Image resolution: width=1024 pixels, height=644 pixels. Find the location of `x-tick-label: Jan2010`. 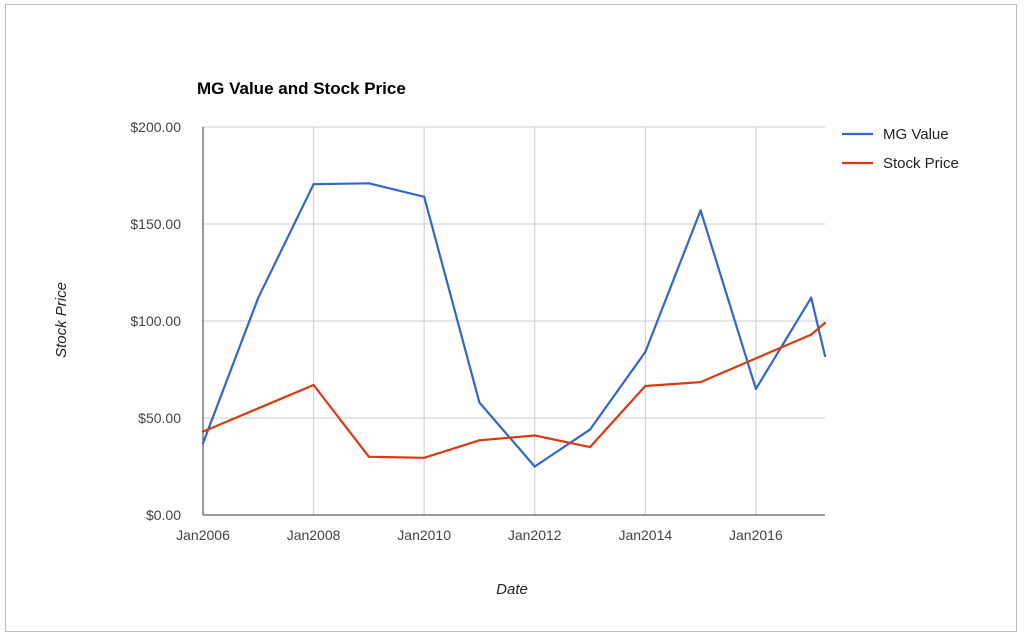

x-tick-label: Jan2010 is located at coordinates (424, 535).